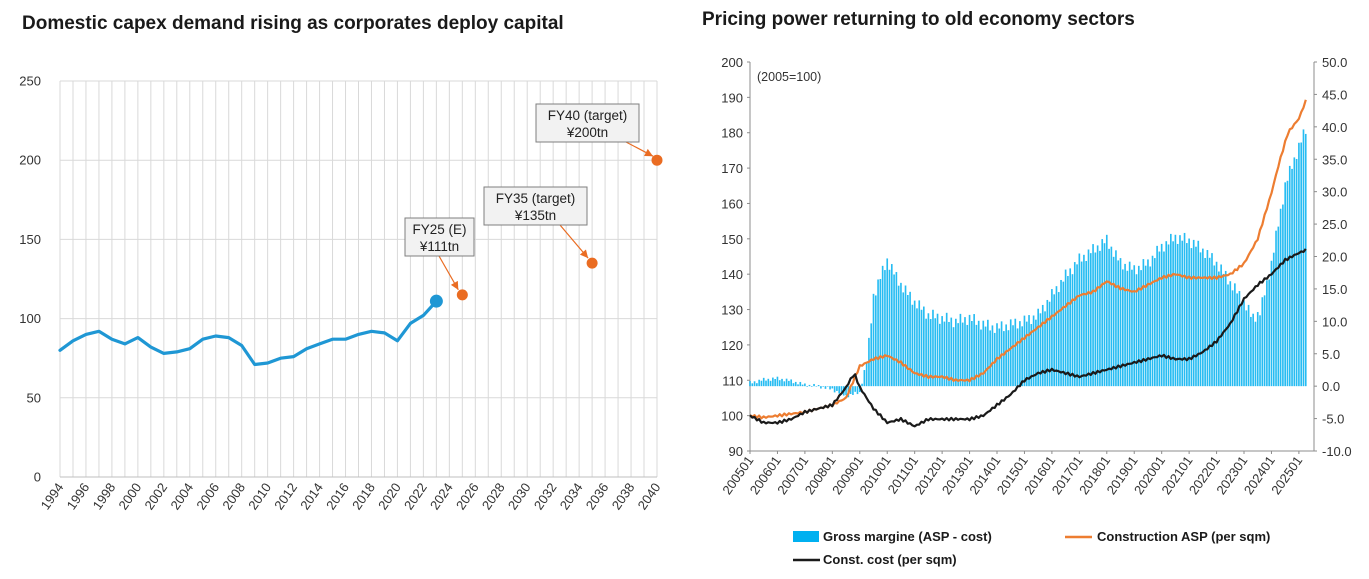  What do you see at coordinates (587, 132) in the screenshot?
I see `fy40-callout-label-line2: ¥200tn` at bounding box center [587, 132].